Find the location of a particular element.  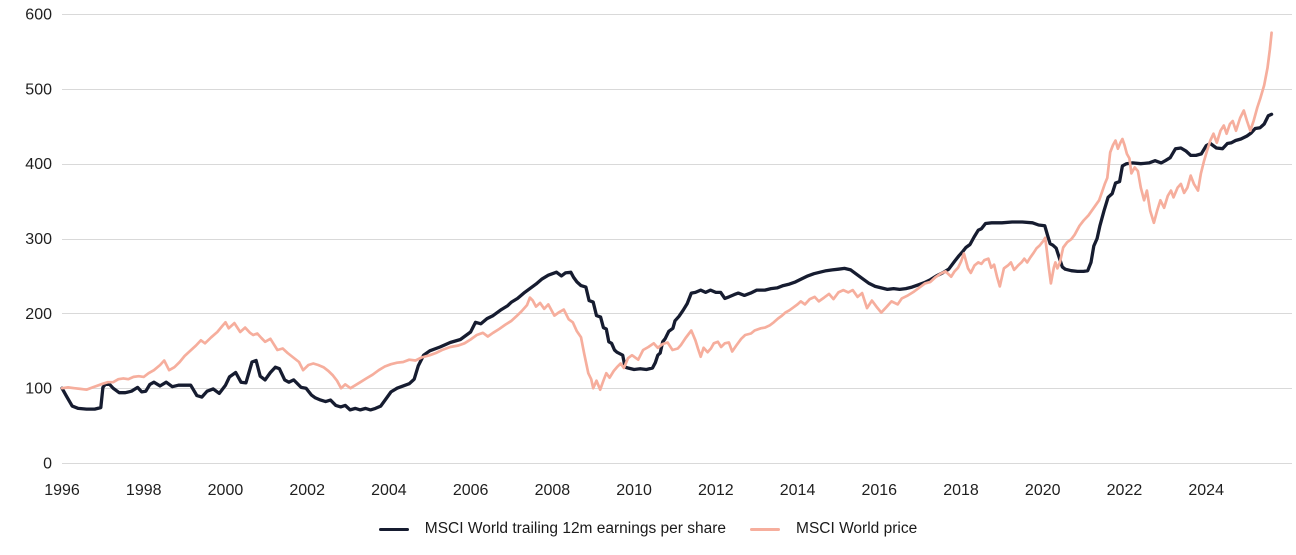

y-axis-labels: 0 100 200 300 400 500 600 is located at coordinates (38, 240).